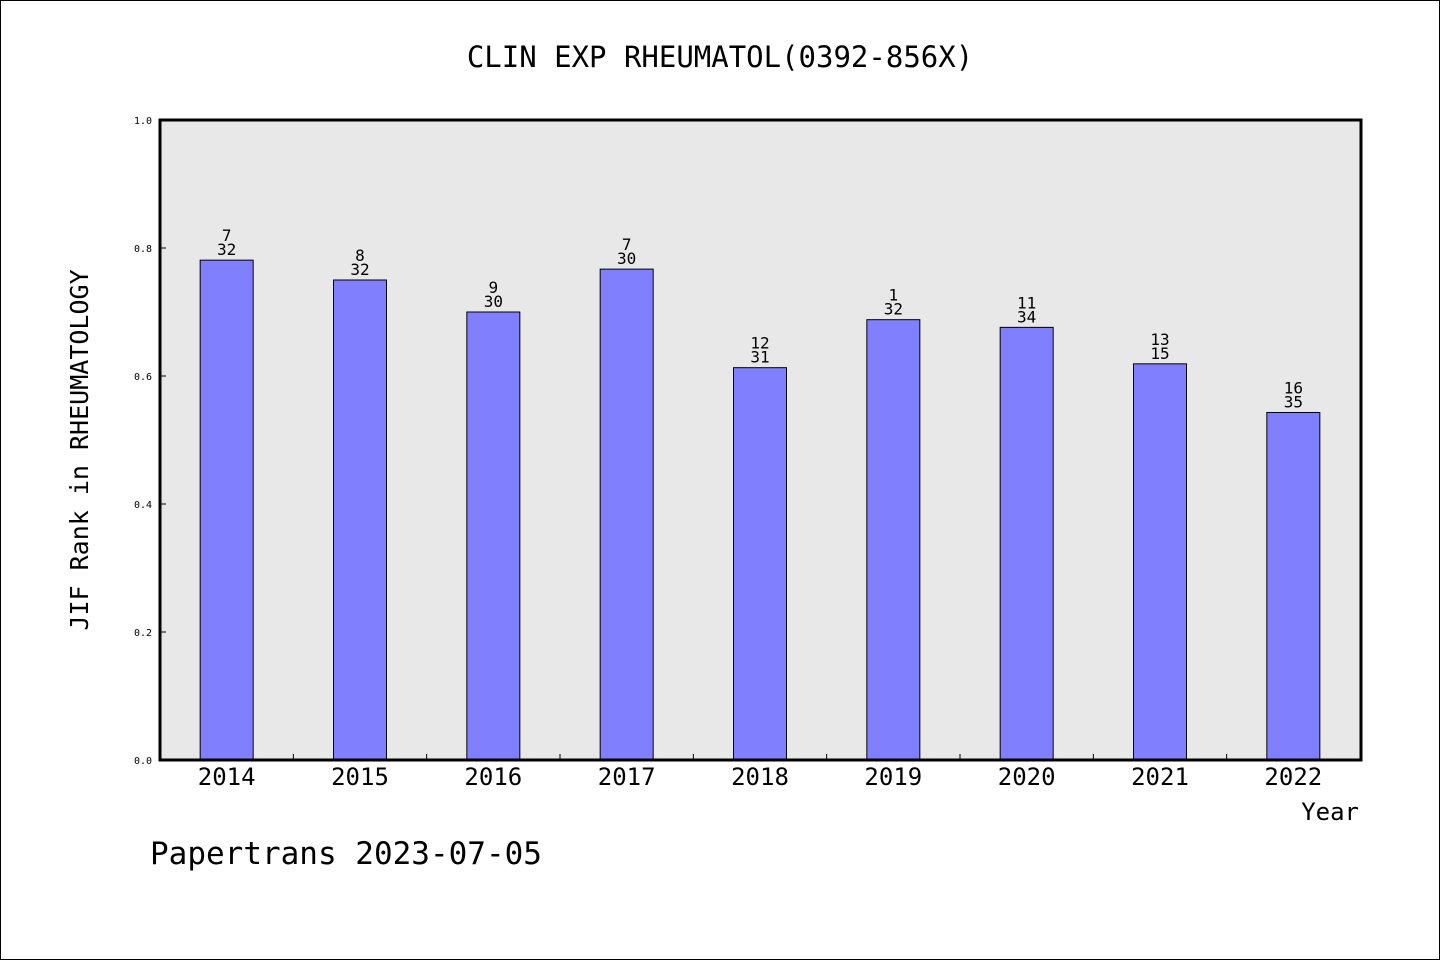 This screenshot has height=960, width=1440. Describe the element at coordinates (1159, 339) in the screenshot. I see `bar-label-rank: 13` at that location.